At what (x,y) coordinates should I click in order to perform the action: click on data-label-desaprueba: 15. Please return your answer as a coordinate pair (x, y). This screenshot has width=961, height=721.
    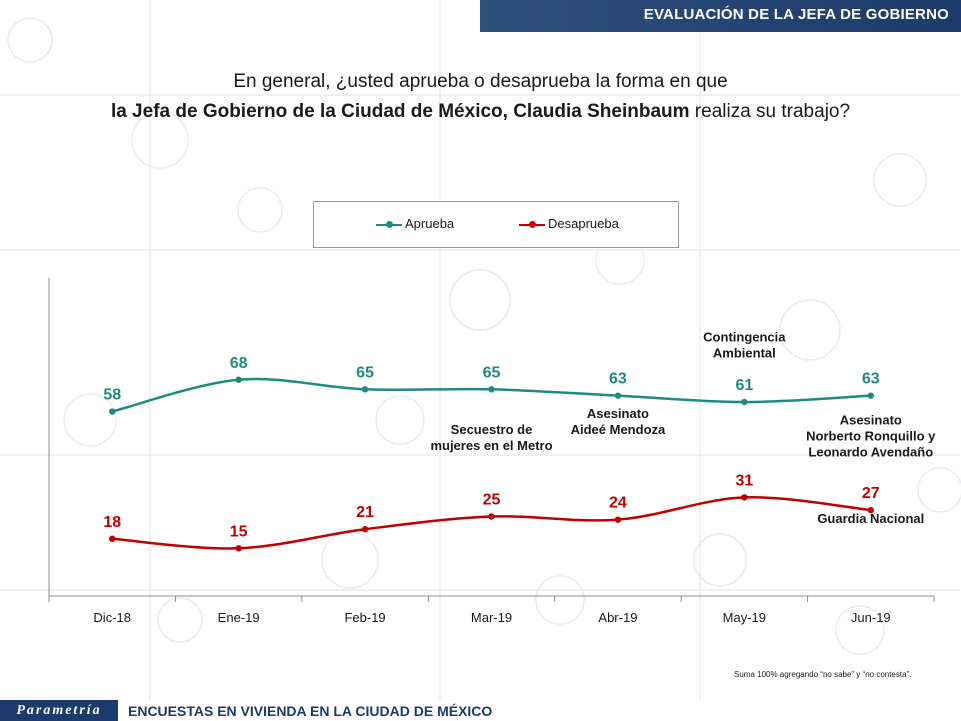
    Looking at the image, I should click on (239, 531).